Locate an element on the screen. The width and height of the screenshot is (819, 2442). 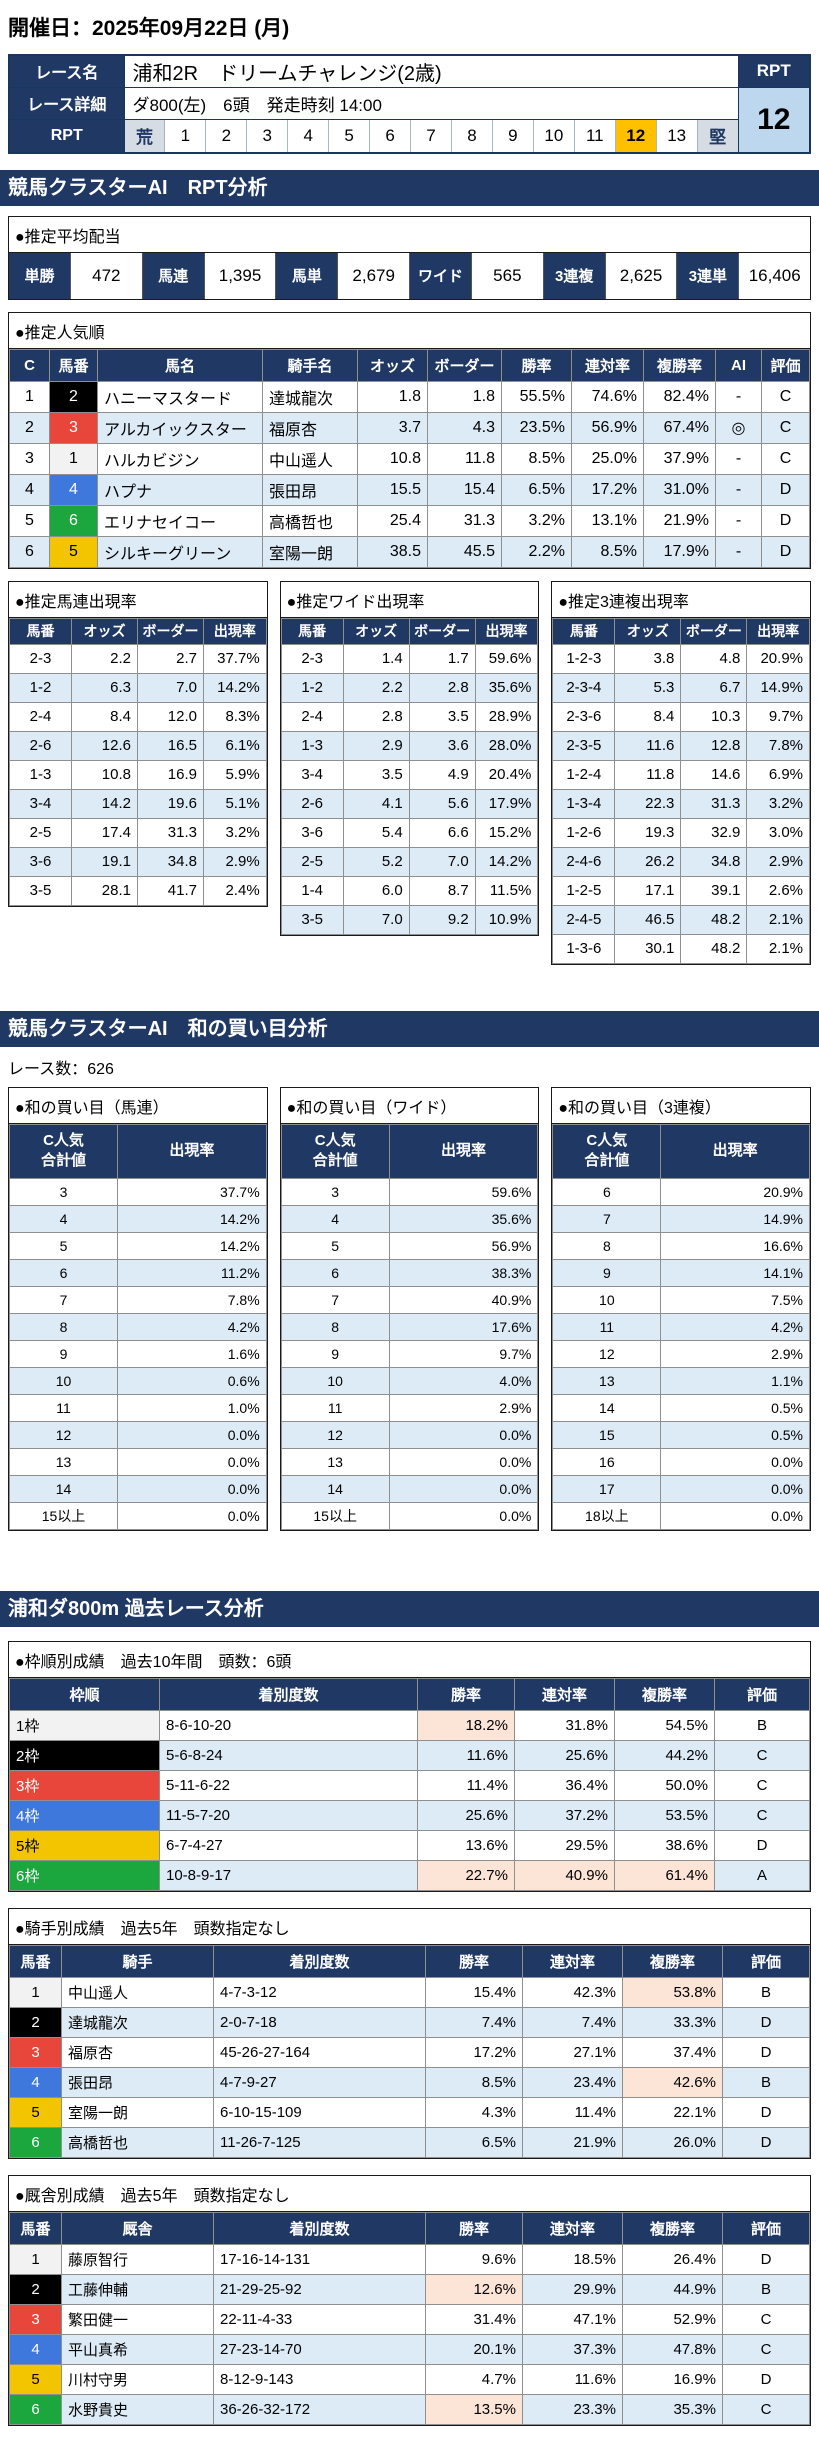
probability-row: 2-4 8.4 12.0 8.3% is located at coordinates (138, 716).